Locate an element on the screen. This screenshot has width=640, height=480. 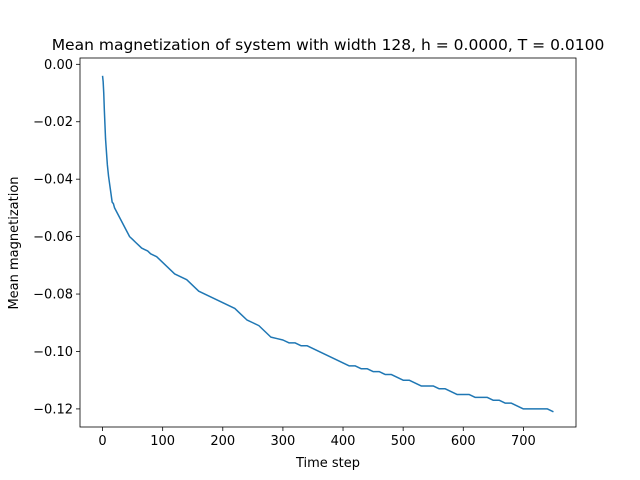
x-tick-label-1: 100 is located at coordinates (162, 441).